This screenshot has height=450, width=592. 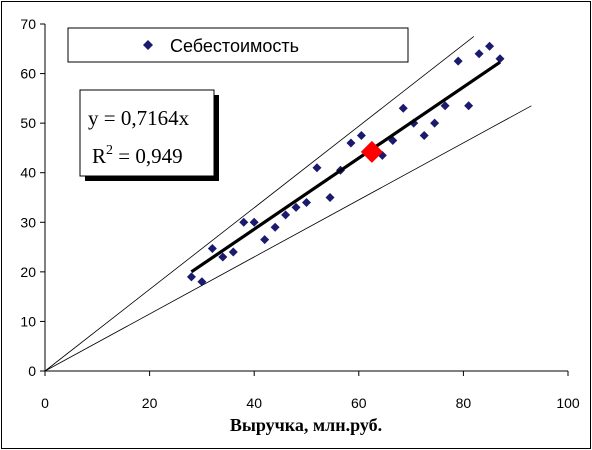 I want to click on legend-entry-sebestoimost: Себестоимость, so click(x=234, y=46).